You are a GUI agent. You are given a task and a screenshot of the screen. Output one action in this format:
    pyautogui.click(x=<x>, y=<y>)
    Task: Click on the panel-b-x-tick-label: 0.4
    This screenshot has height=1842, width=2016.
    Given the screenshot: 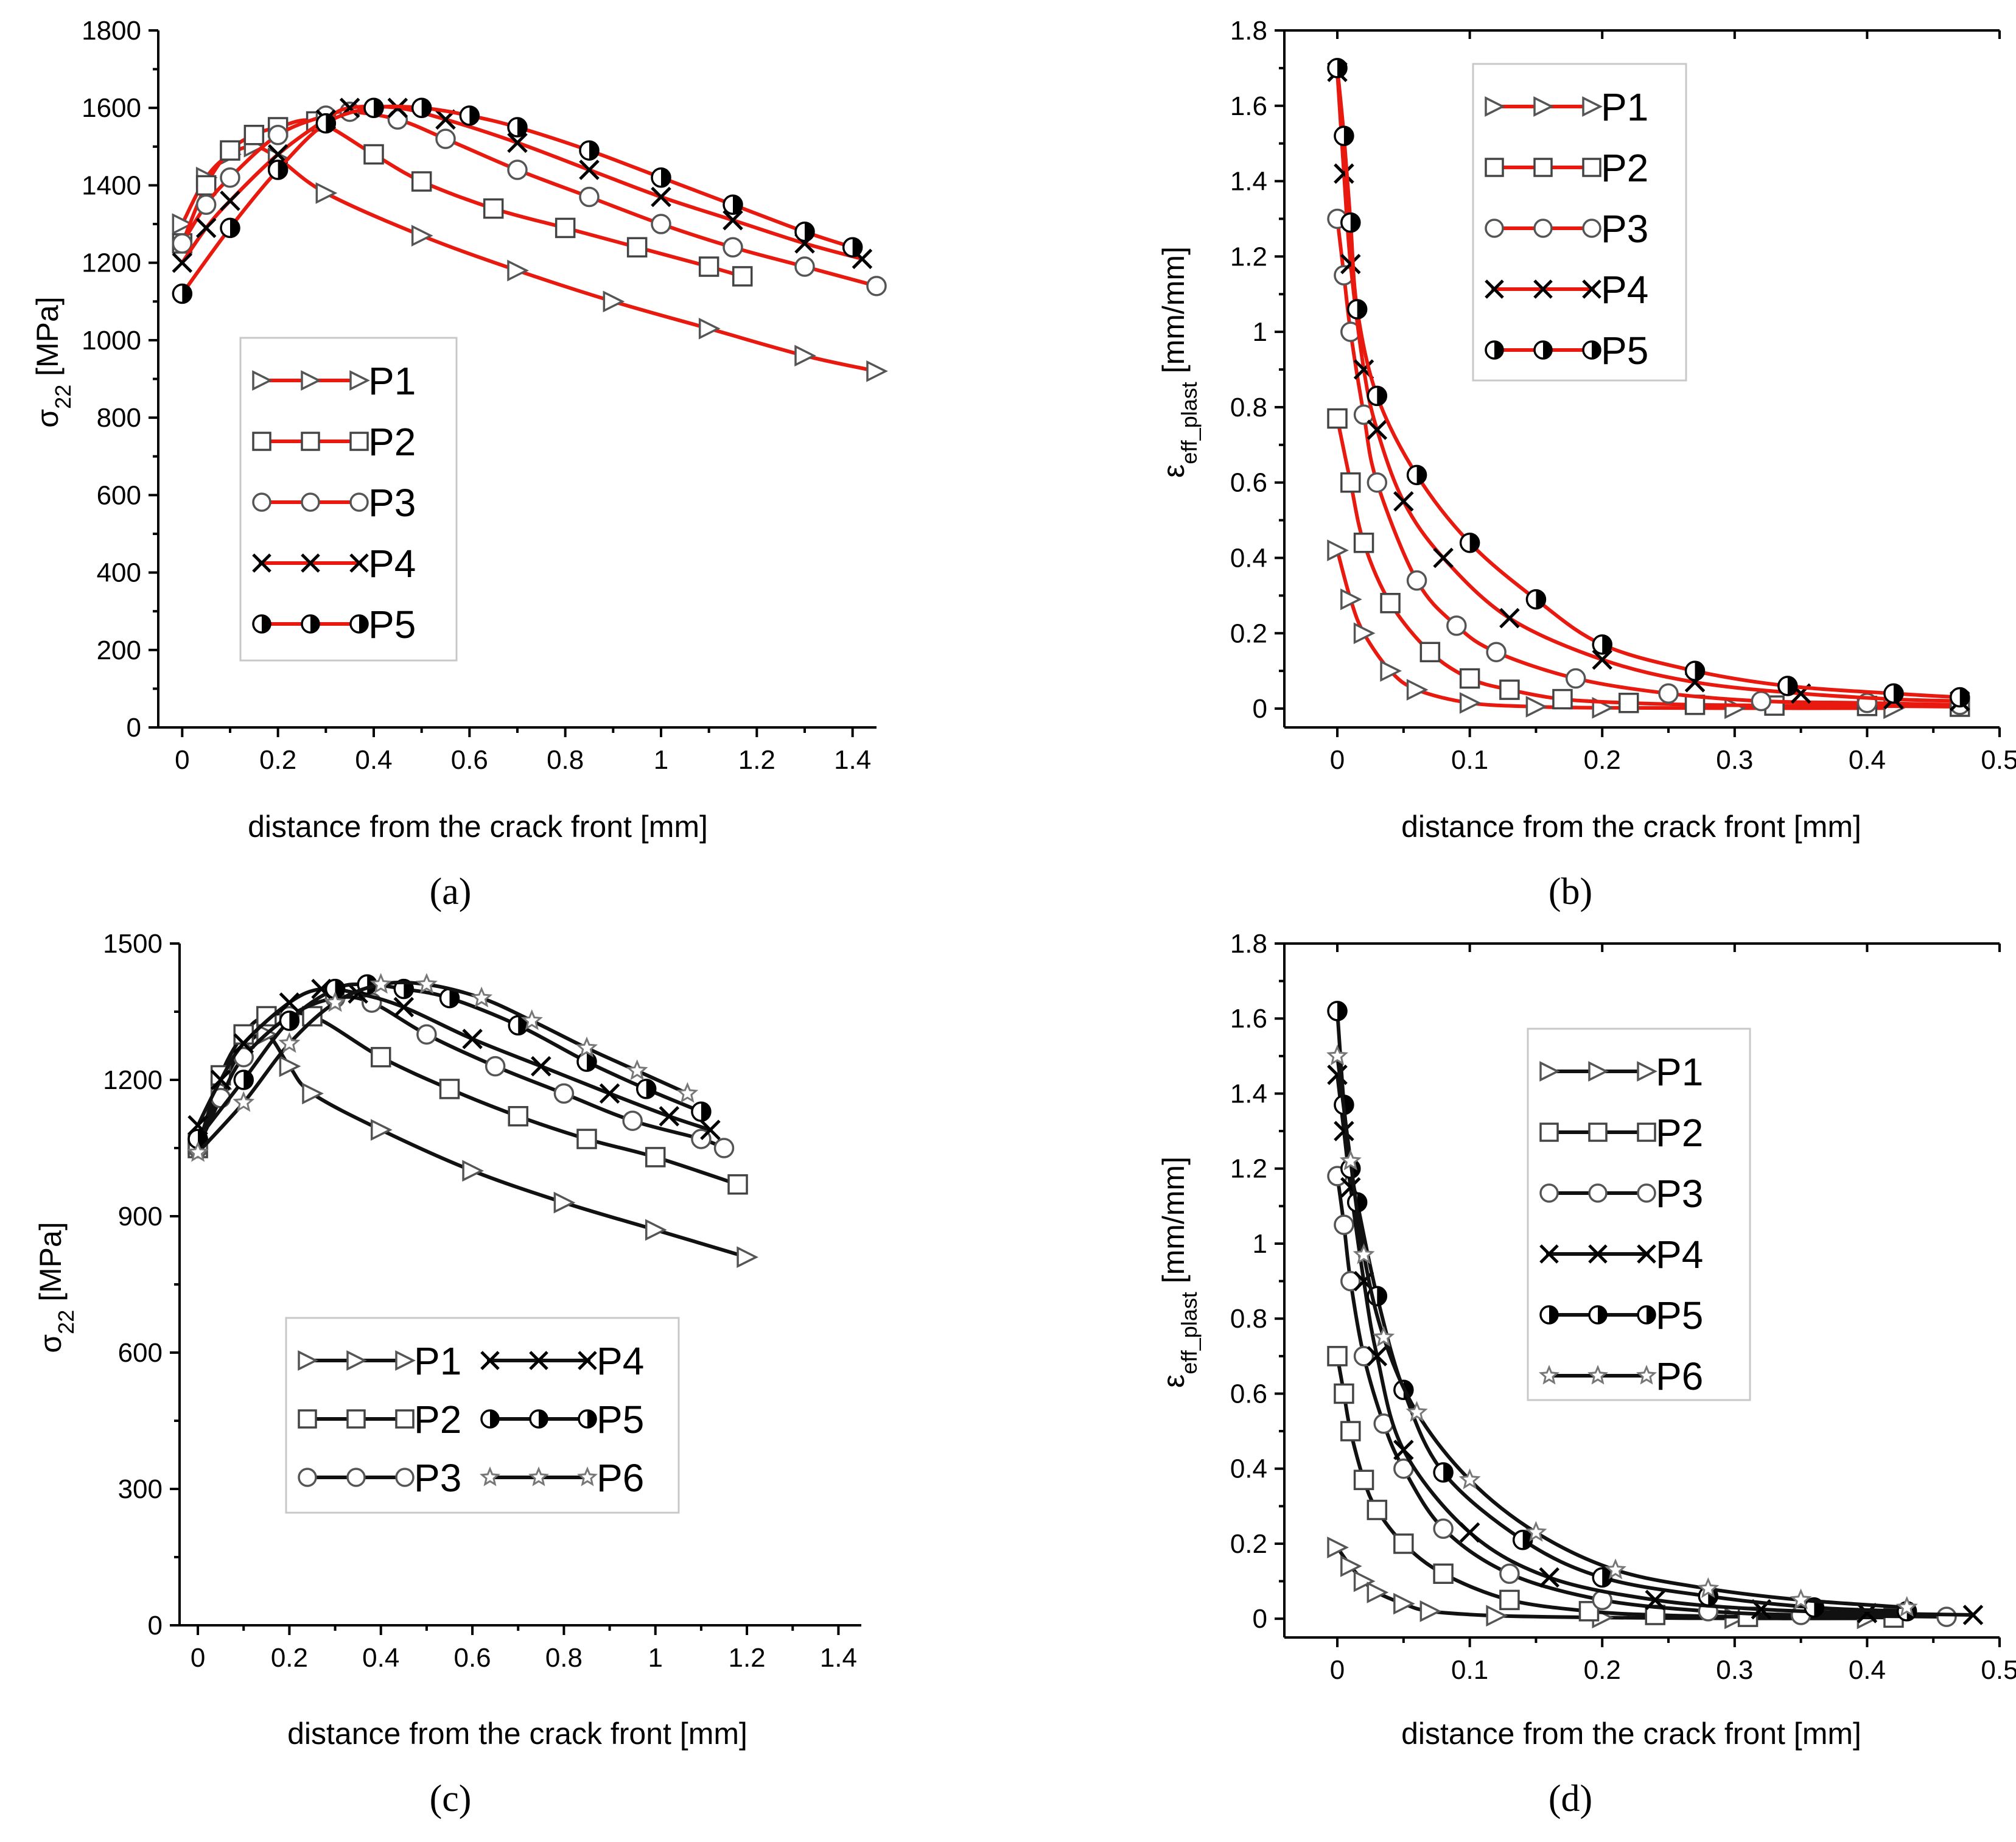 What is the action you would take?
    pyautogui.click(x=1867, y=760)
    